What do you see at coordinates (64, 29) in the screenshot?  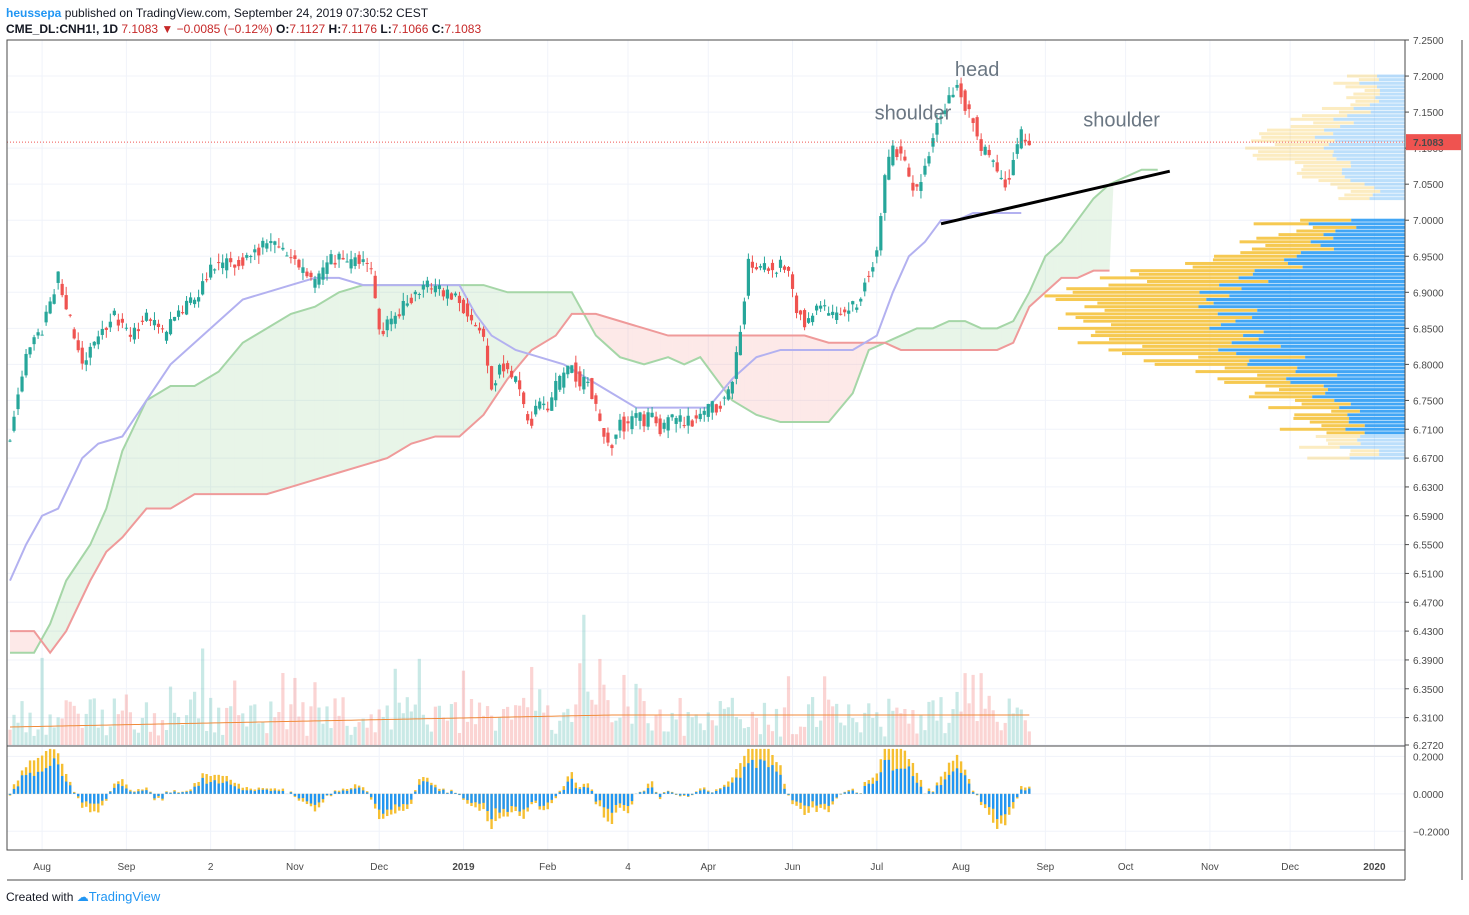 I see `symbol-label: CME_DL:CNH1!, 1D` at bounding box center [64, 29].